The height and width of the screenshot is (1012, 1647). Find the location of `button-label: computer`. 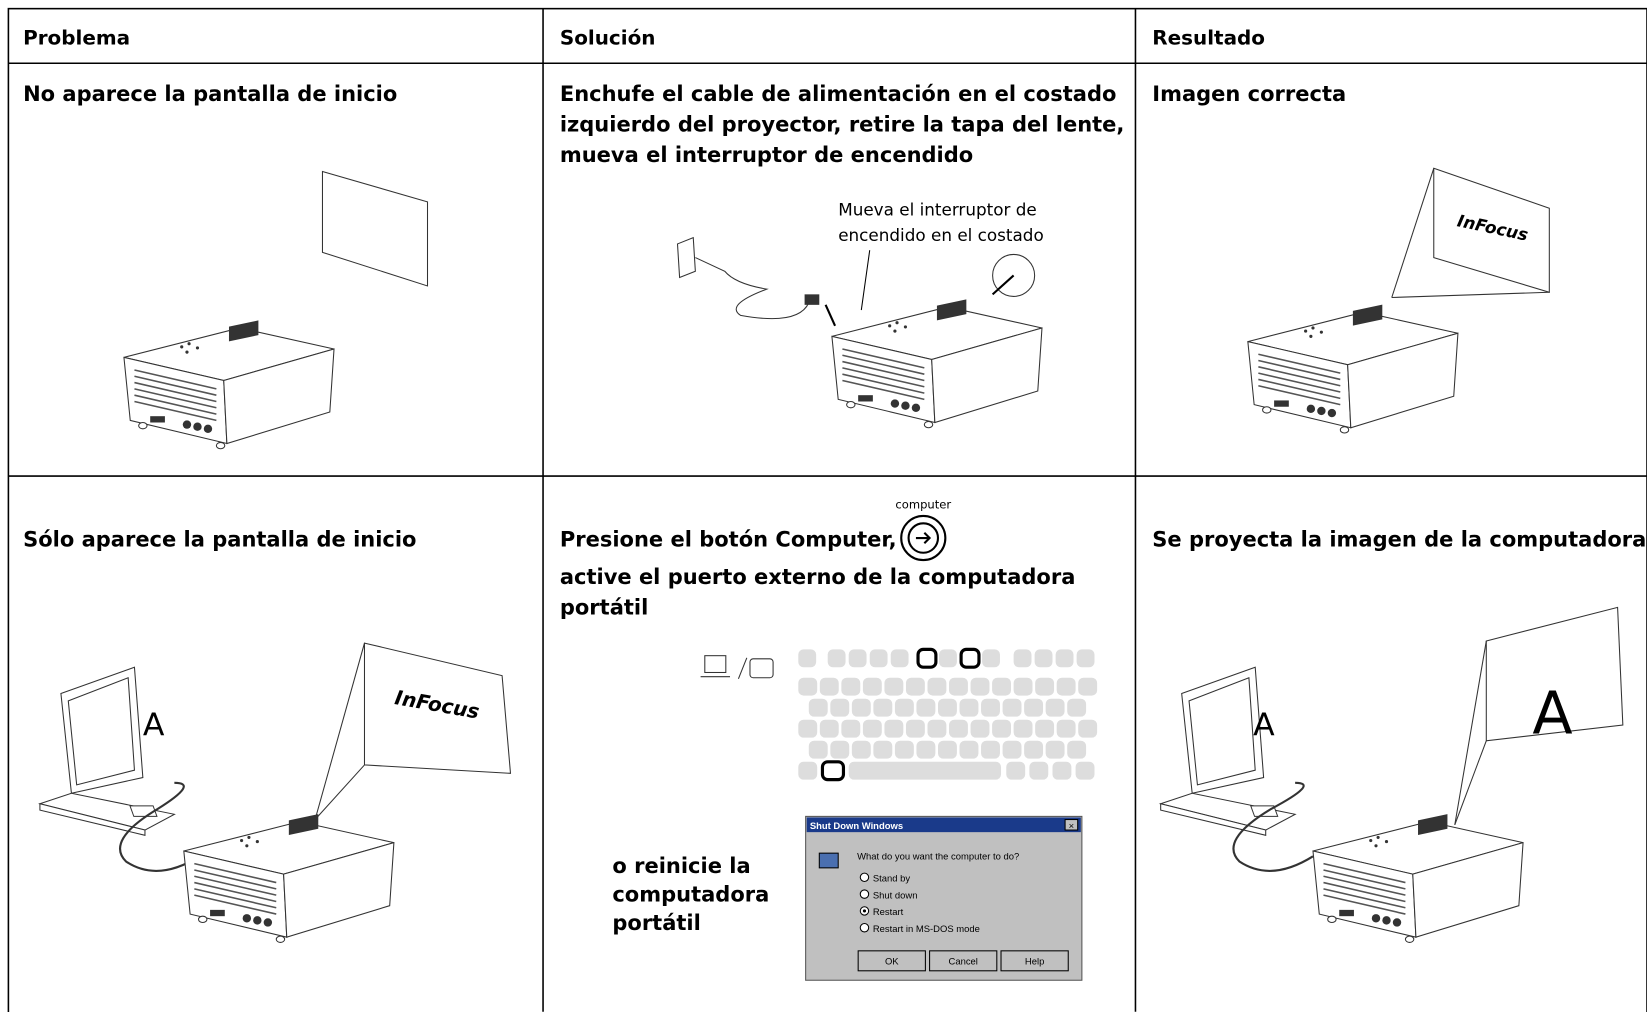

button-label: computer is located at coordinates (923, 505).